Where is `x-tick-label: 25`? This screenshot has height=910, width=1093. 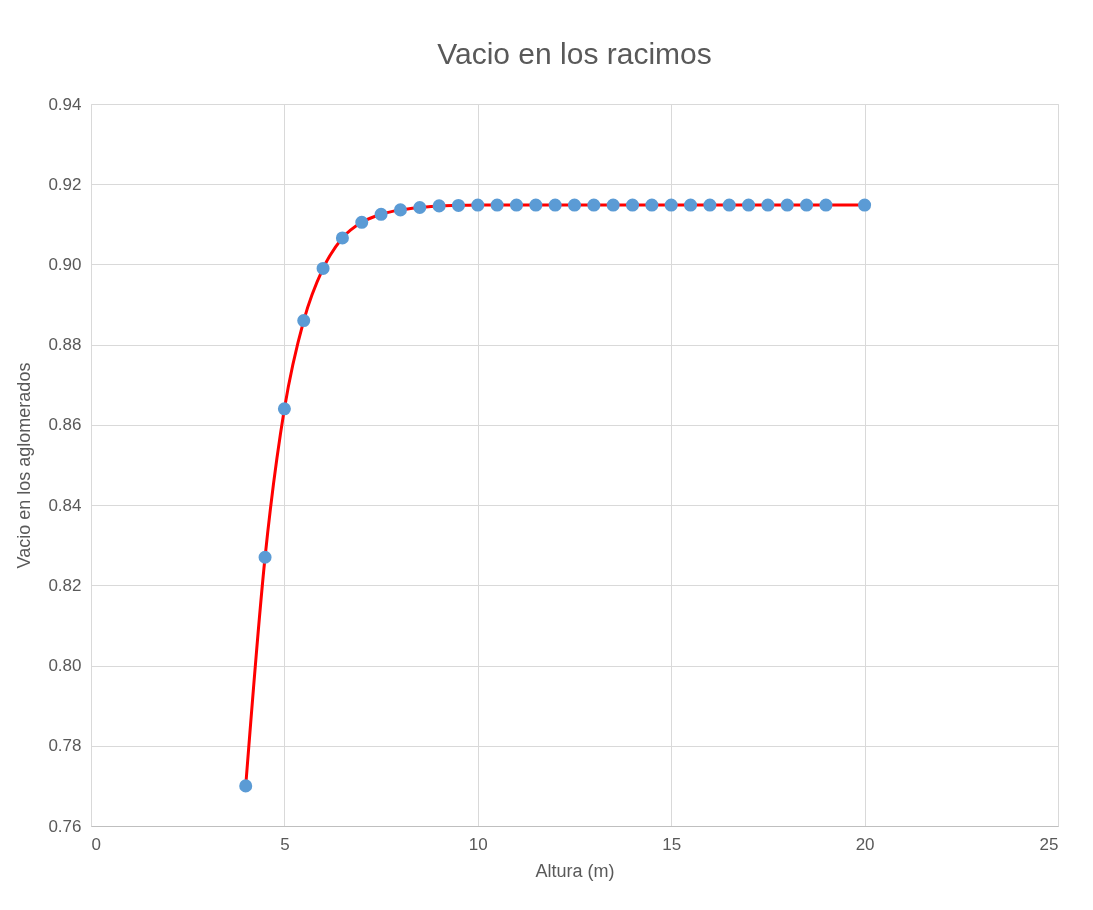
x-tick-label: 25 is located at coordinates (1049, 844).